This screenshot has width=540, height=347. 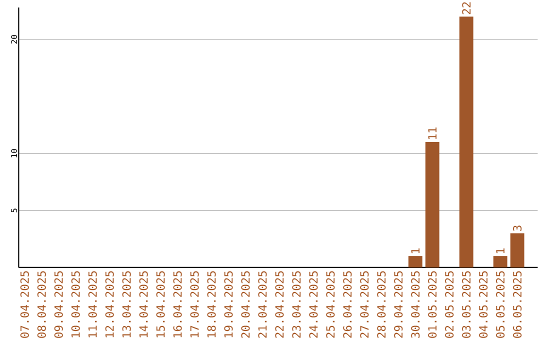 What do you see at coordinates (466, 304) in the screenshot?
I see `x-tick-label: 03.05.2025` at bounding box center [466, 304].